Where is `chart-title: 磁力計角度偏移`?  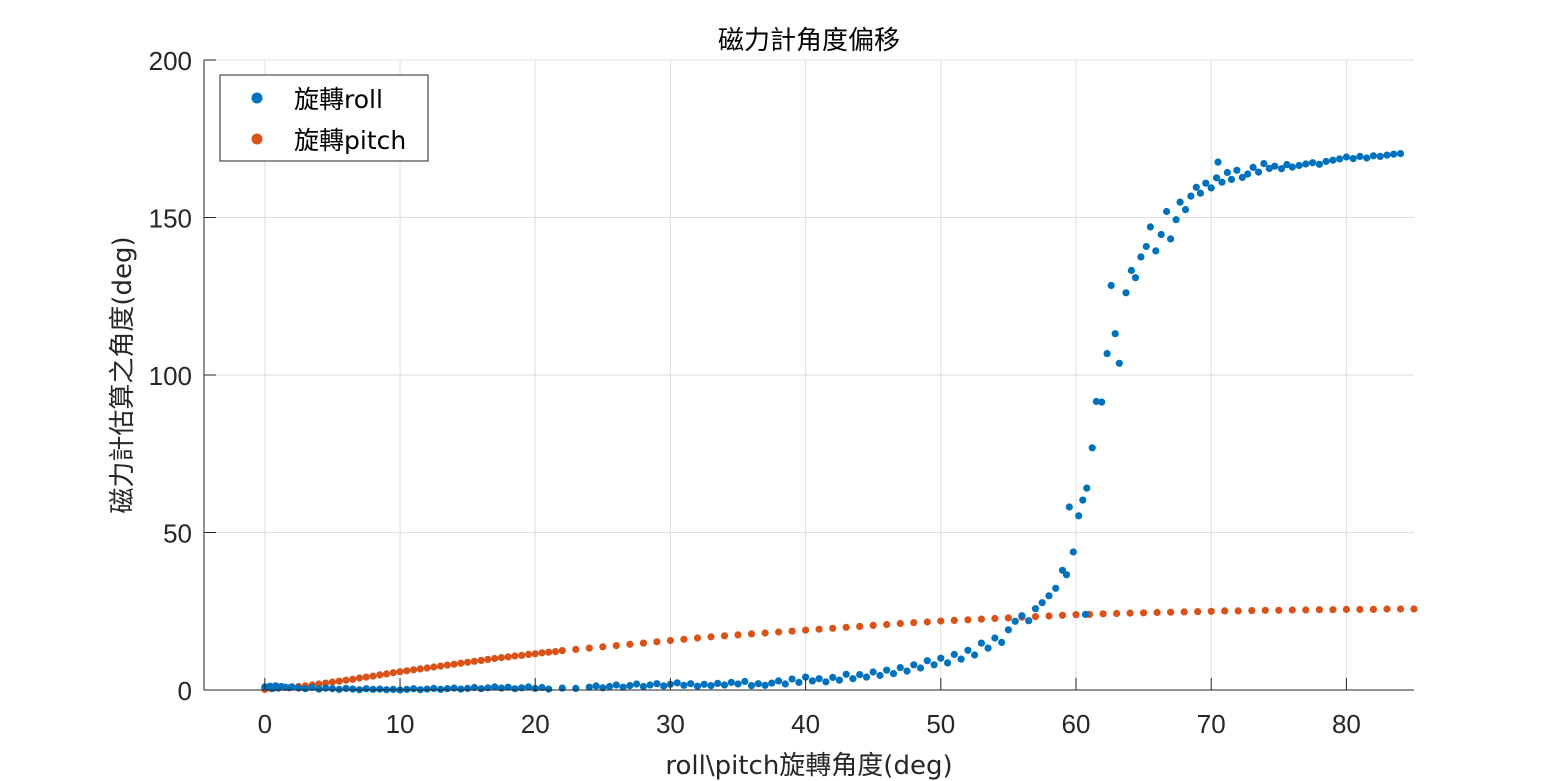
chart-title: 磁力計角度偏移 is located at coordinates (809, 41).